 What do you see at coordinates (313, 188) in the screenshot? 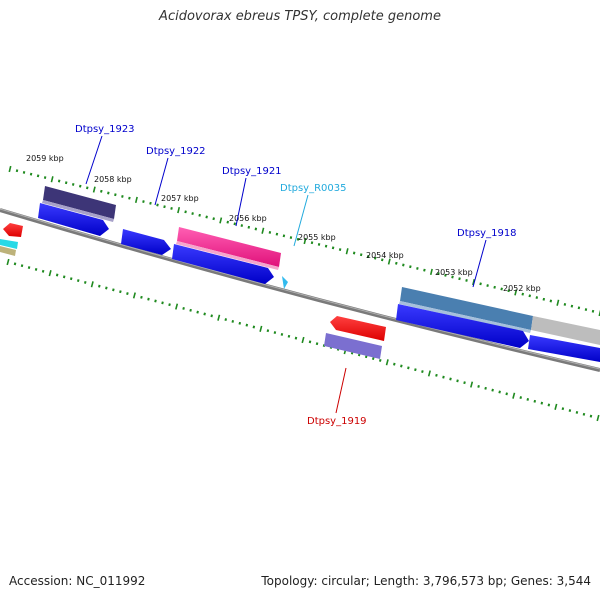
I see `gene-label: Dtpsy_R0035` at bounding box center [313, 188].